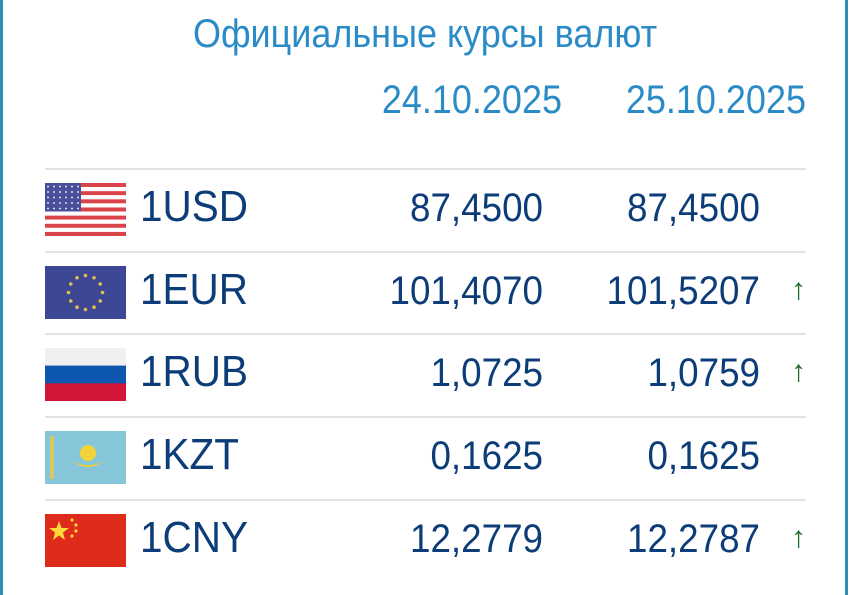  Describe the element at coordinates (189, 455) in the screenshot. I see `currency-code: 1KZT` at that location.